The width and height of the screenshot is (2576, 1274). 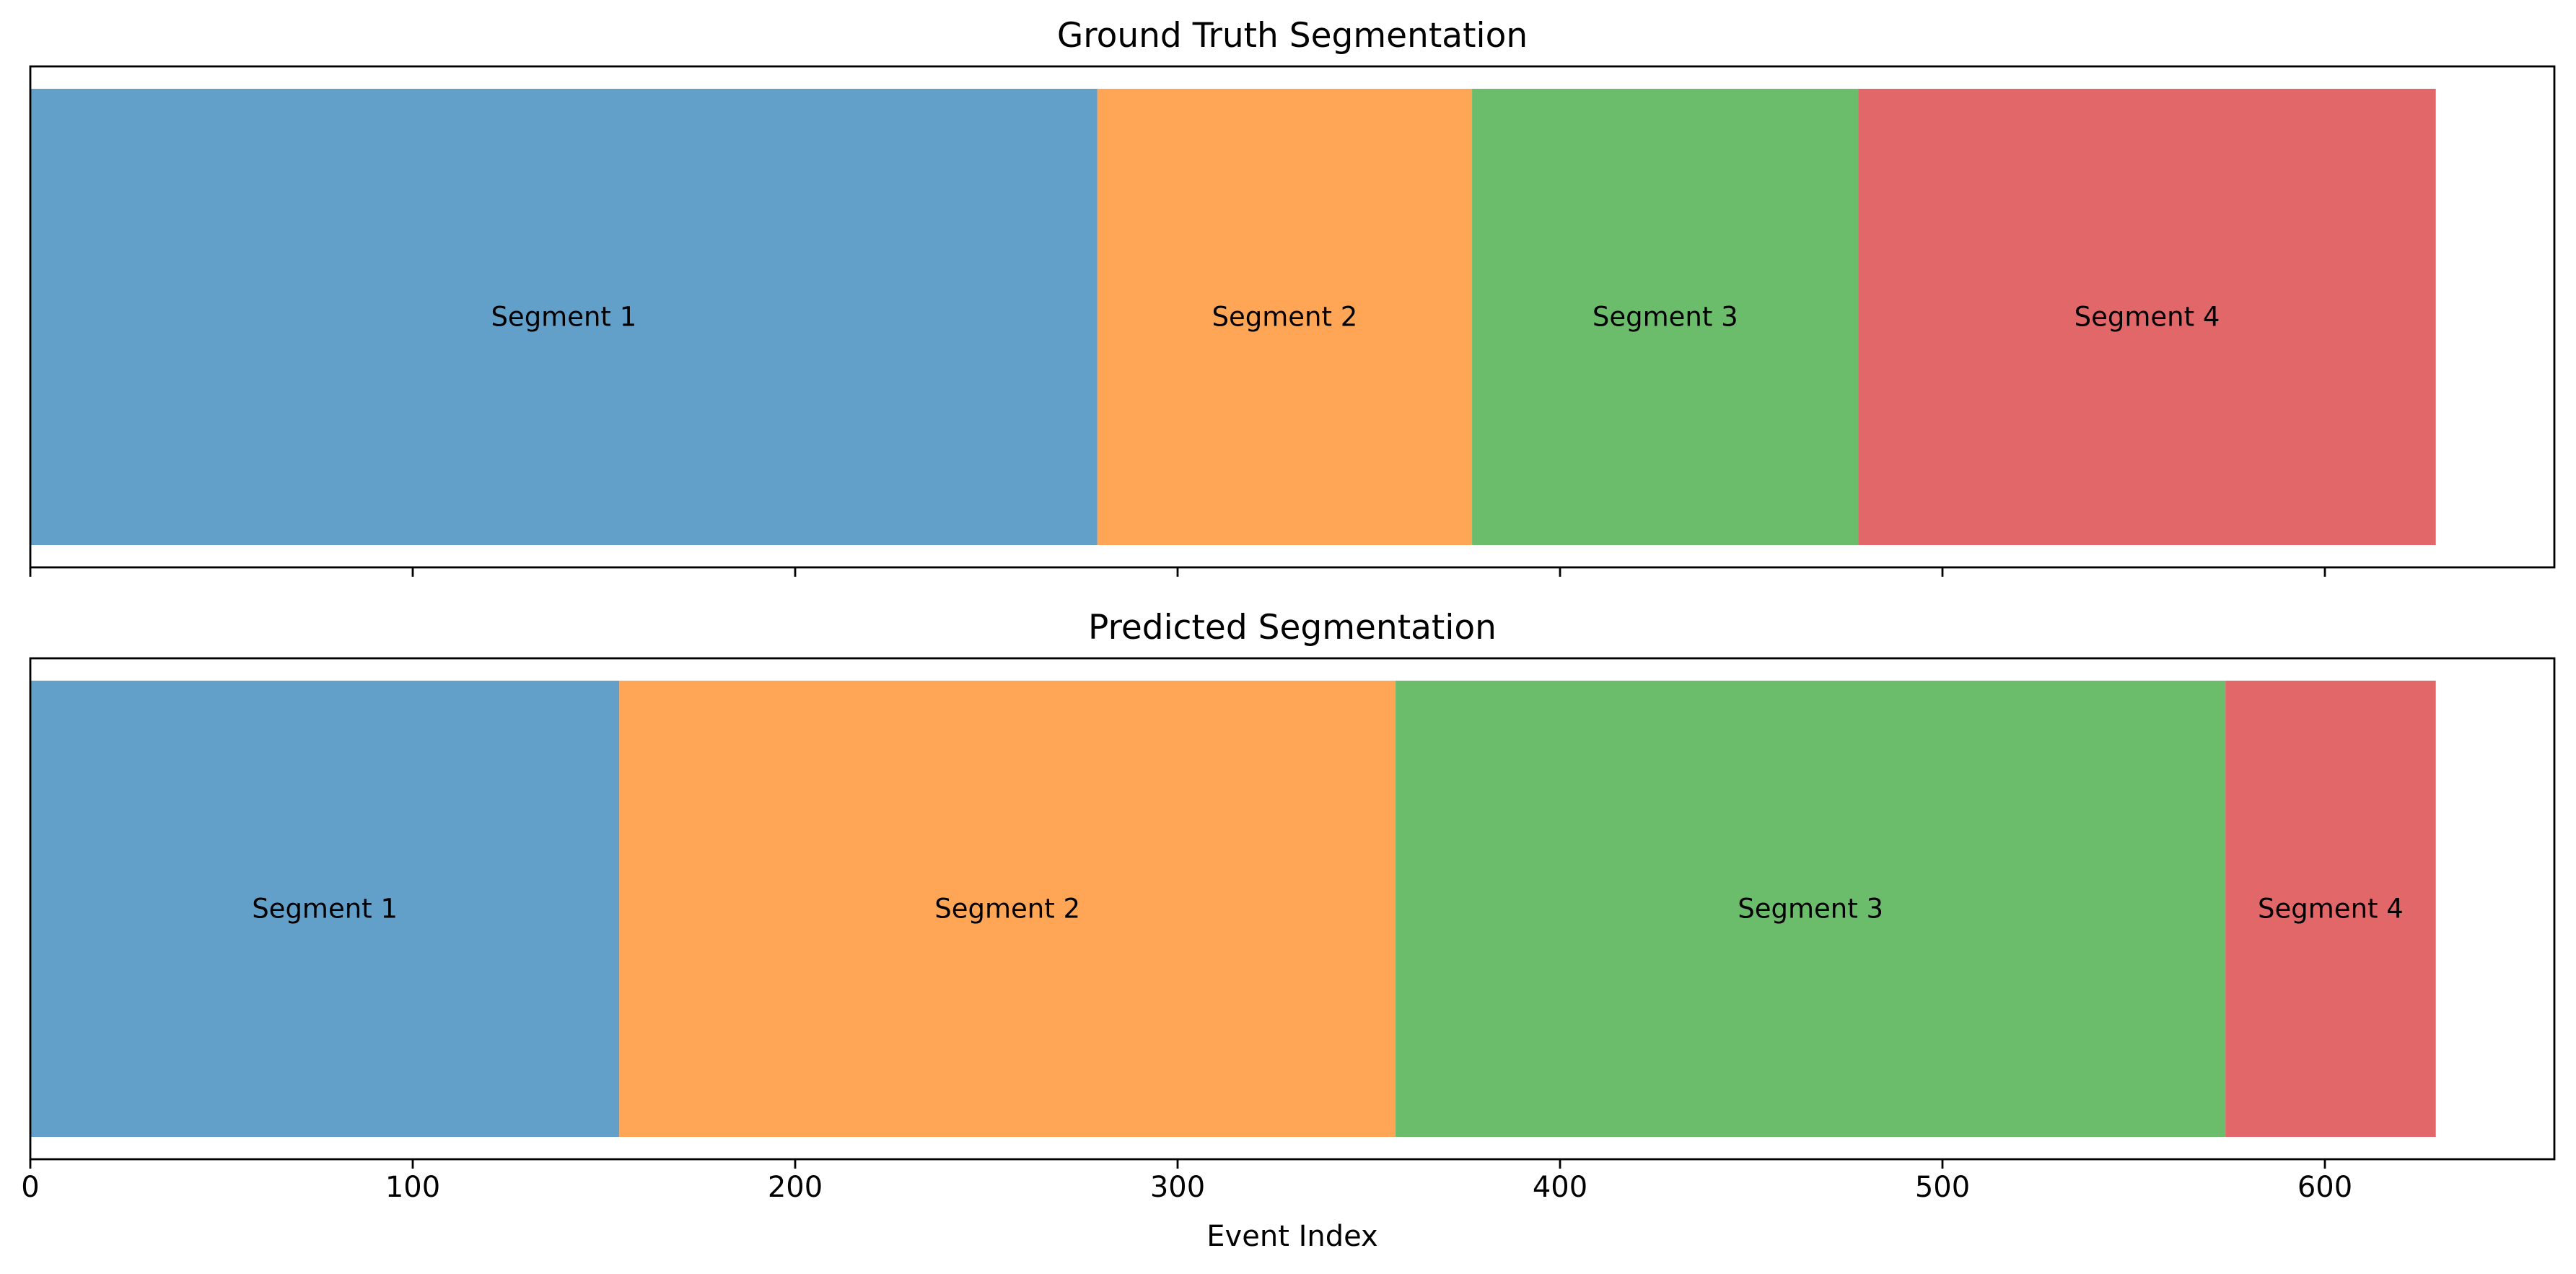 I want to click on x-tick-label: 0, so click(x=30, y=1187).